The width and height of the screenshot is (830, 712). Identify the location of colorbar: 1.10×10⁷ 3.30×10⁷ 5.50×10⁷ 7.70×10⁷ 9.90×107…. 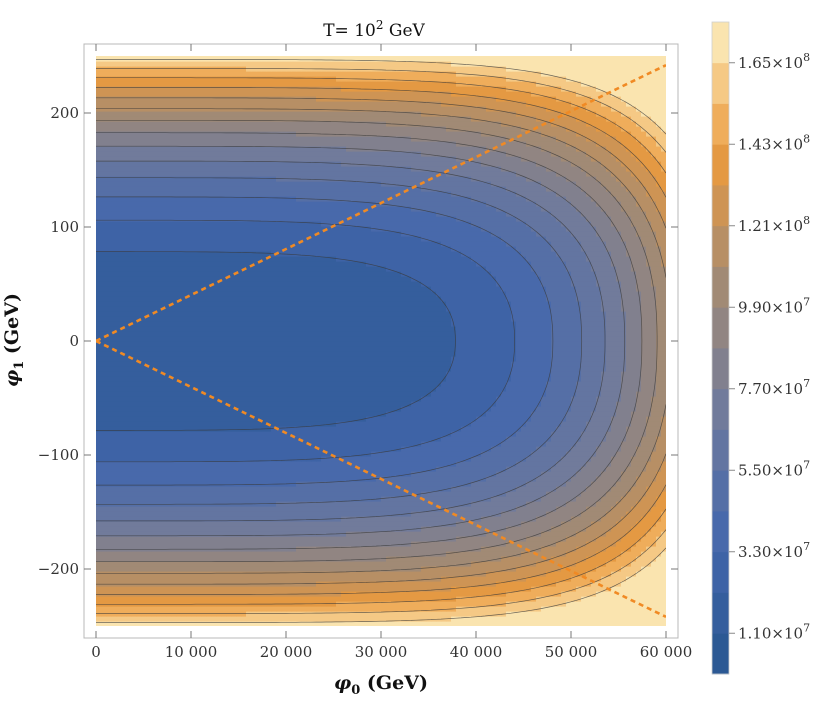
(760, 348).